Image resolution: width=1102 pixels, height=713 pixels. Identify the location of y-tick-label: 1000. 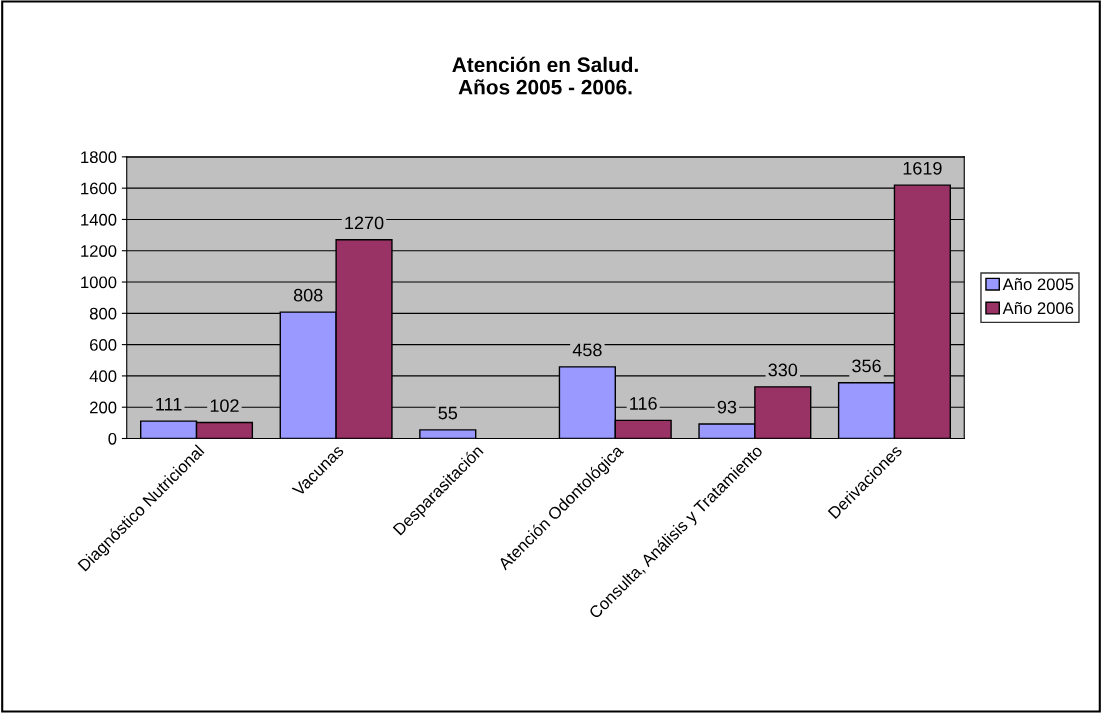
(99, 282).